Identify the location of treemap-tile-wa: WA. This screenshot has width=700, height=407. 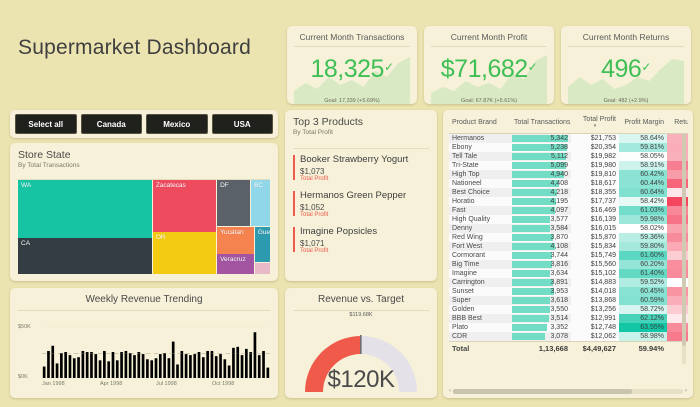
(85, 209).